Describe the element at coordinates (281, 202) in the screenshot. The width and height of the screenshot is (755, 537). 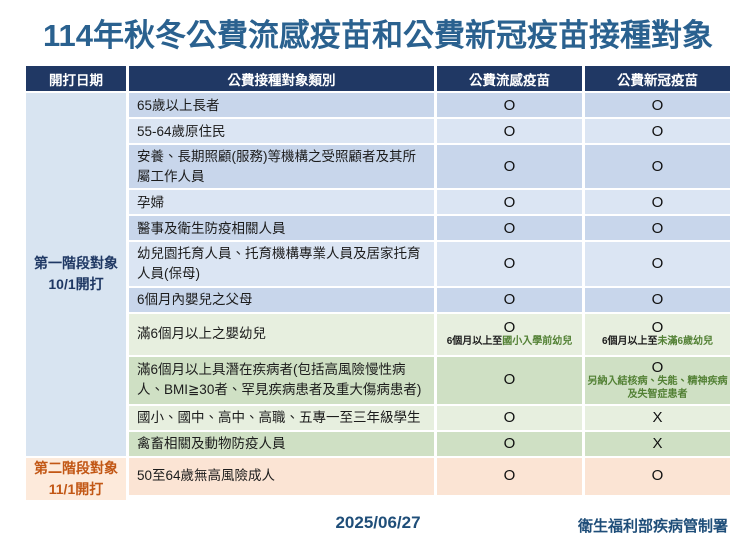
I see `category-cell: 孕婦` at that location.